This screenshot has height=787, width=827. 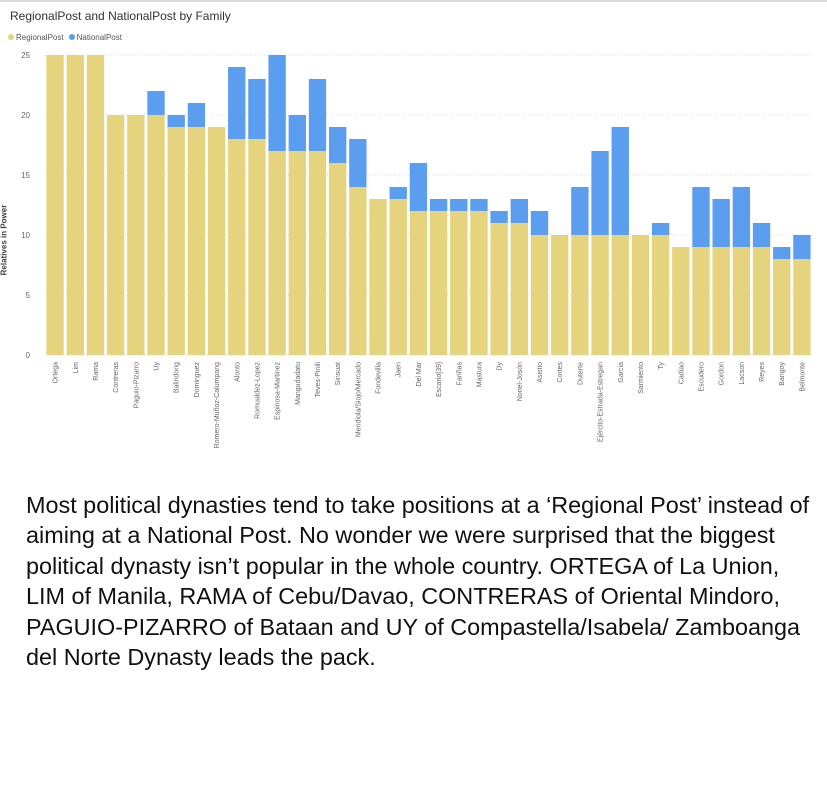 I want to click on legend-item-national: NationalPost, so click(x=95, y=37).